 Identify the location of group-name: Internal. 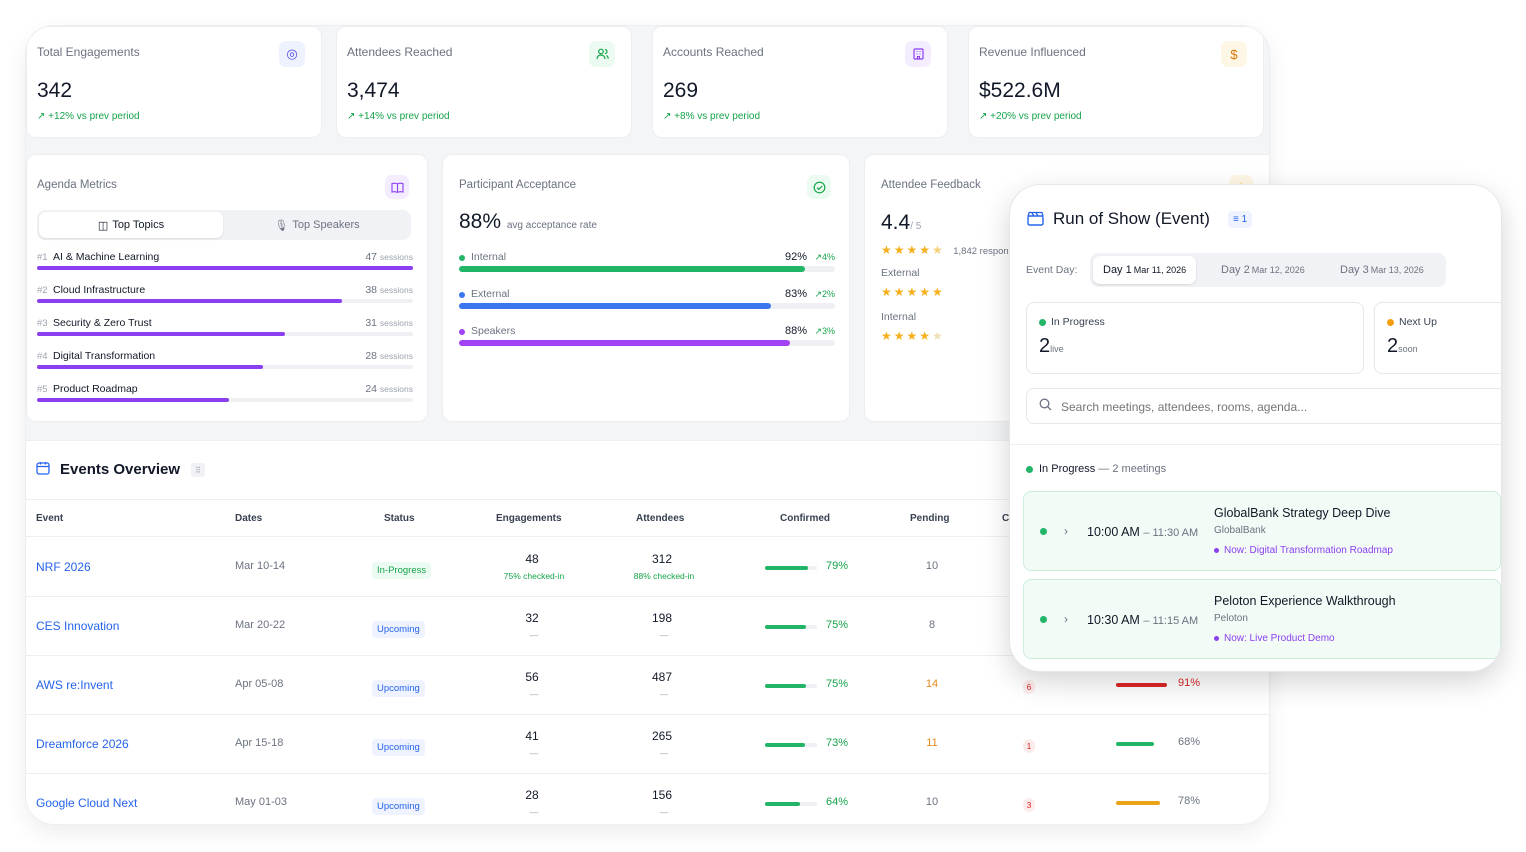
(489, 257).